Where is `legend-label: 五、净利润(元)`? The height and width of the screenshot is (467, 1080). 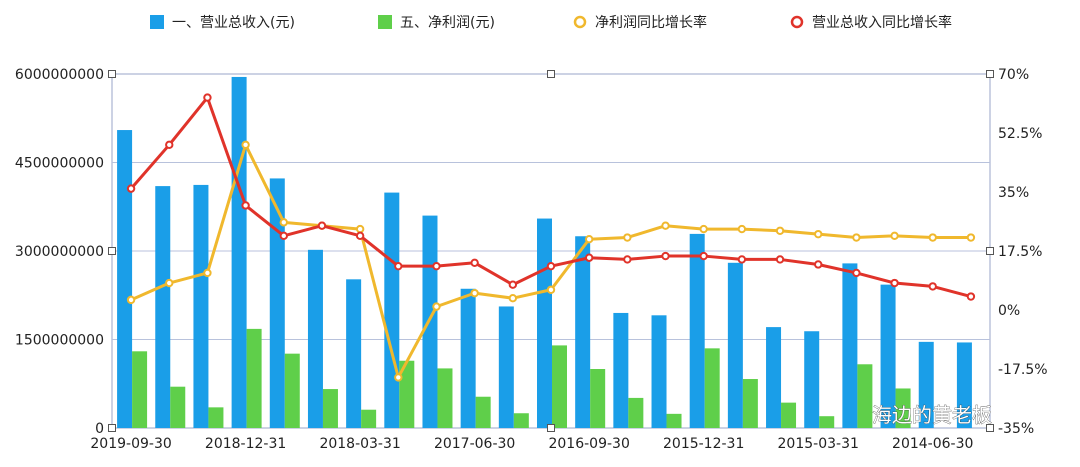
legend-label: 五、净利润(元) is located at coordinates (447, 23).